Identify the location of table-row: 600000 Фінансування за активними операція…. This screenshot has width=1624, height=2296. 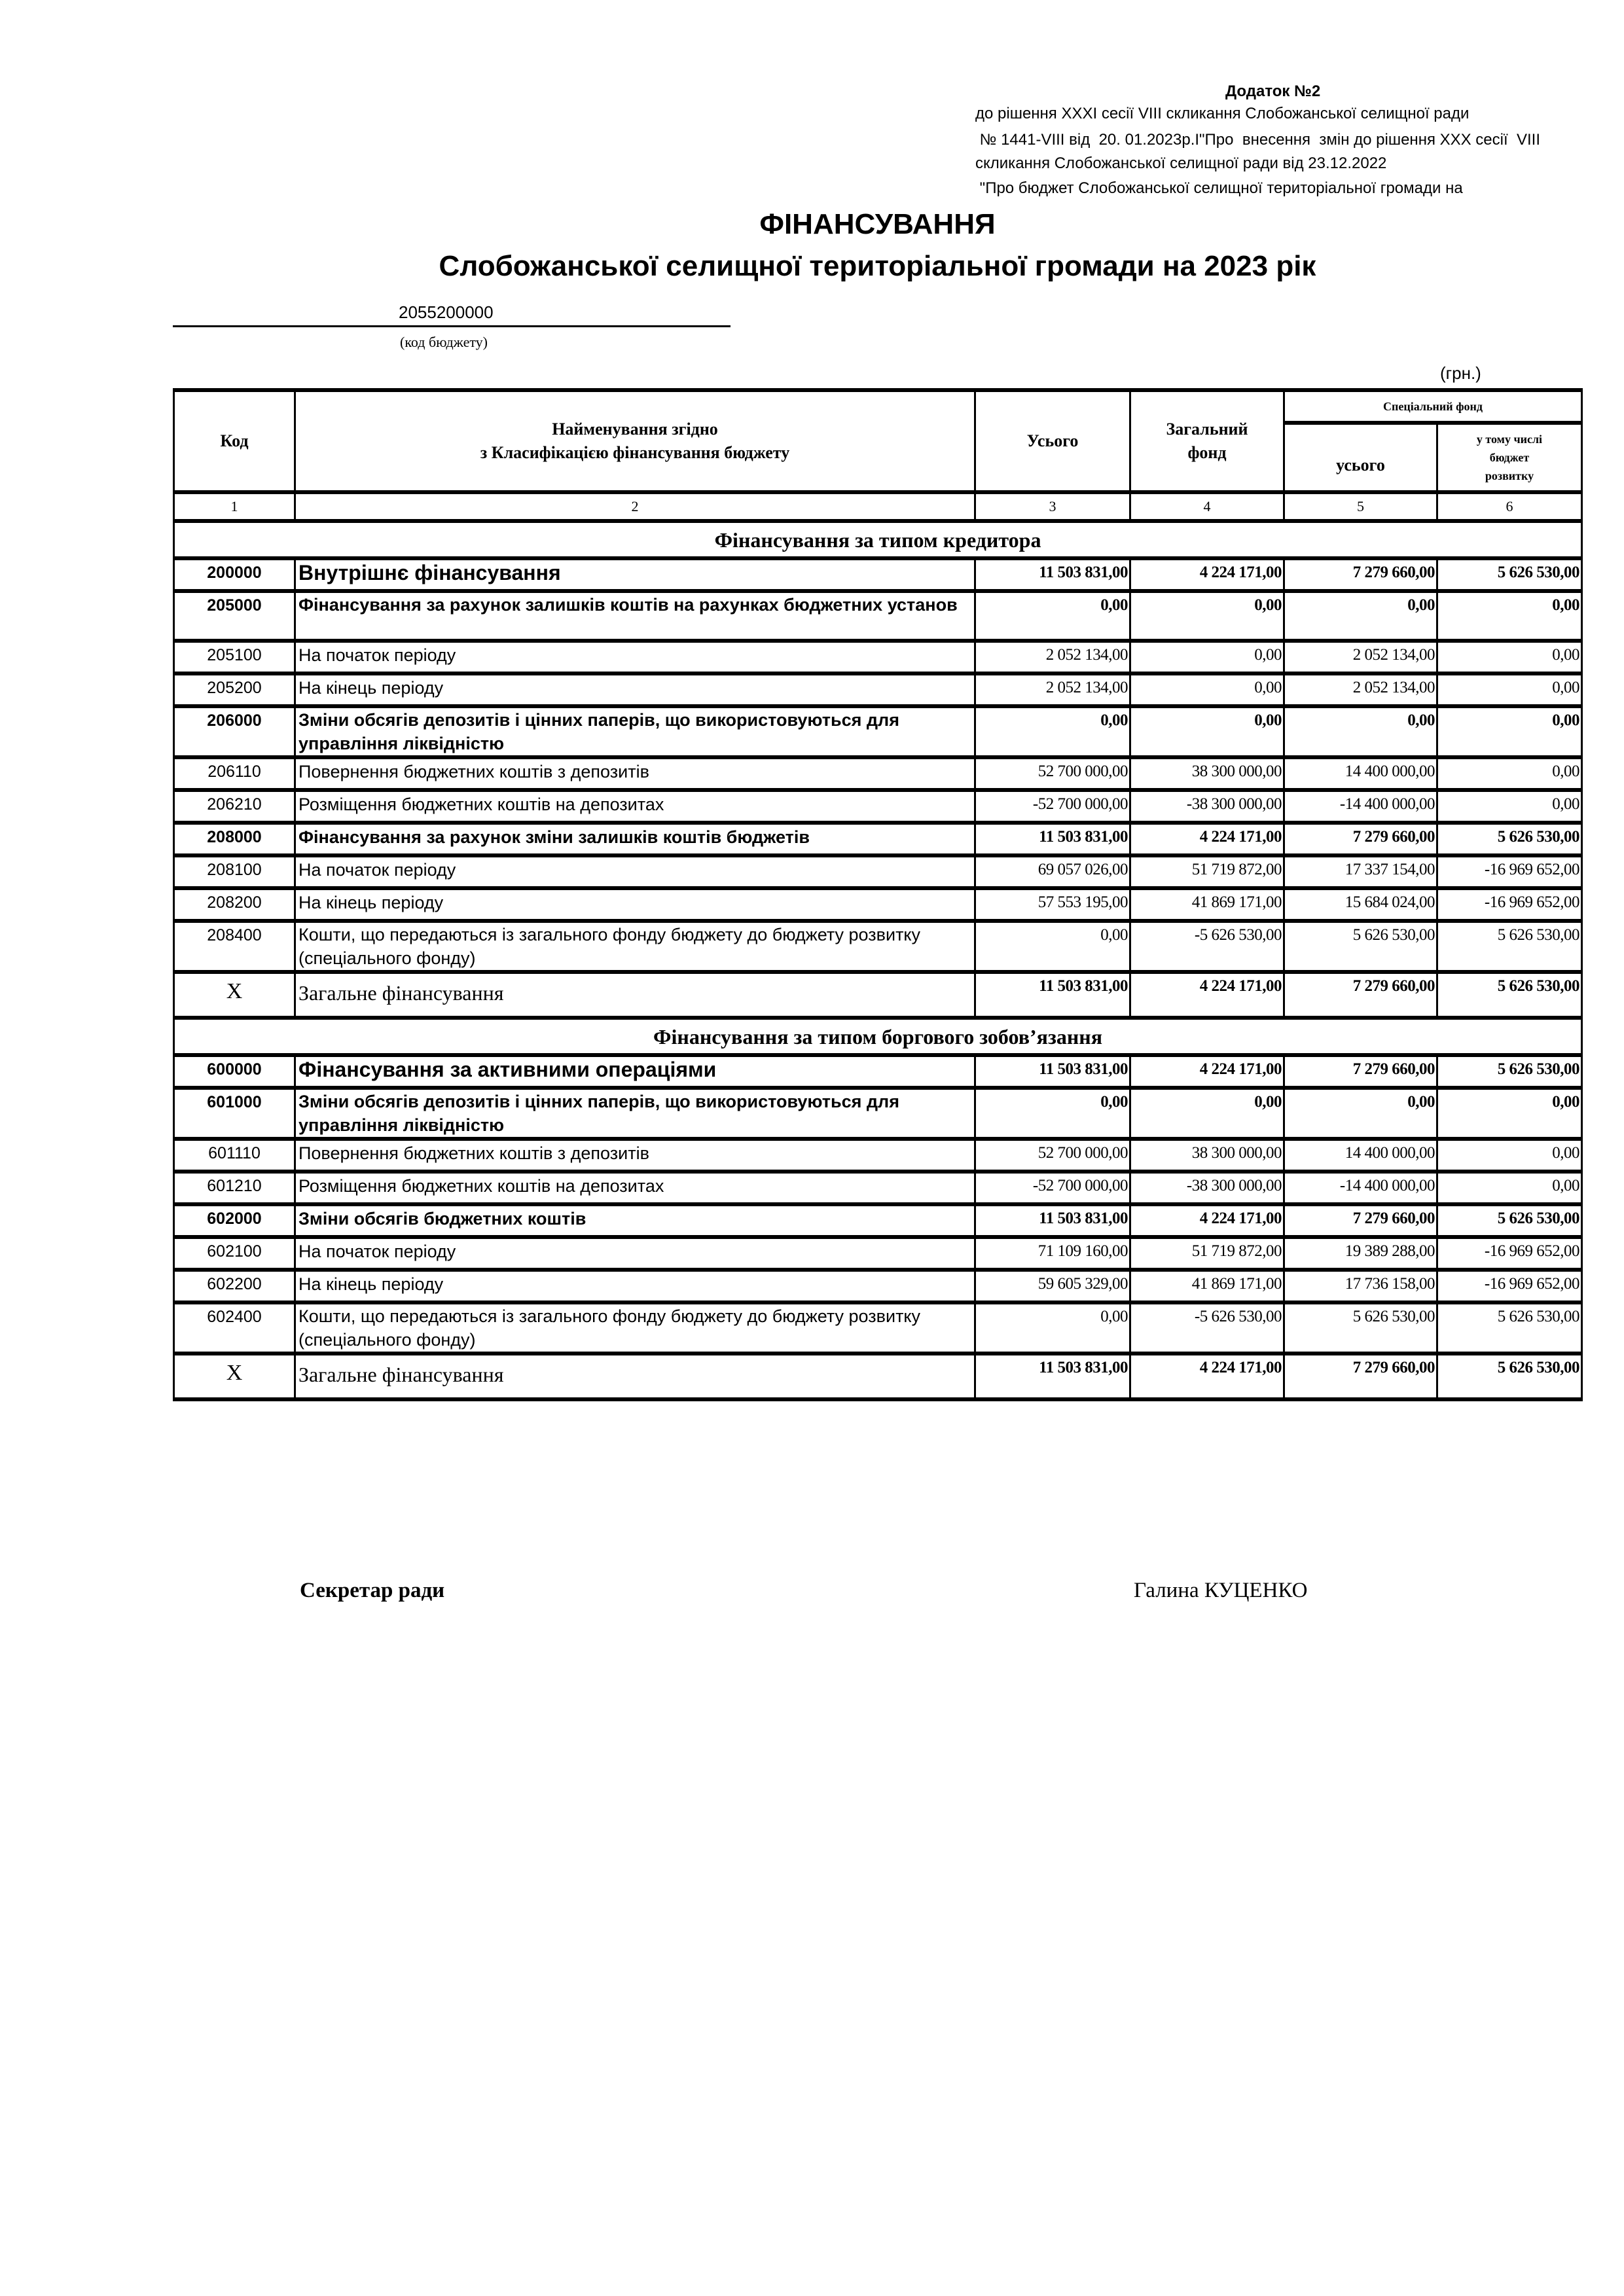
(878, 1071).